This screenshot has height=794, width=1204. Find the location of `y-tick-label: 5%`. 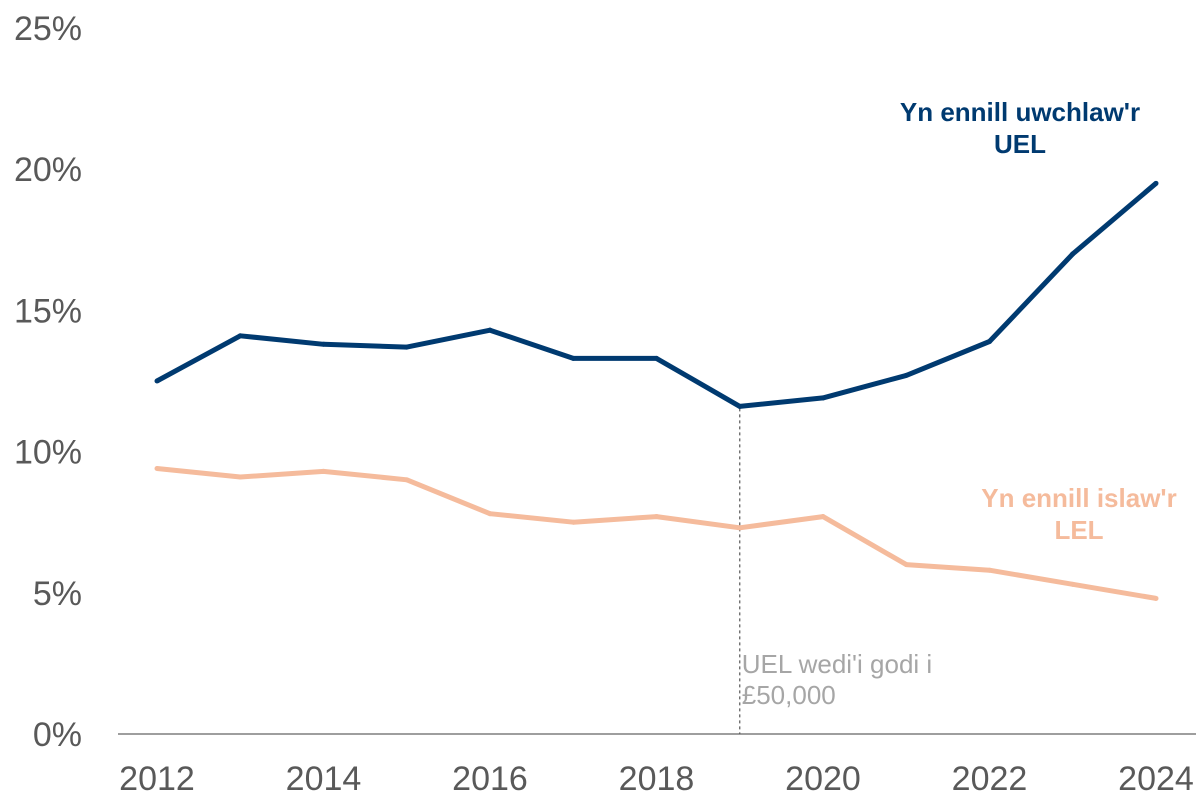

y-tick-label: 5% is located at coordinates (57, 594).